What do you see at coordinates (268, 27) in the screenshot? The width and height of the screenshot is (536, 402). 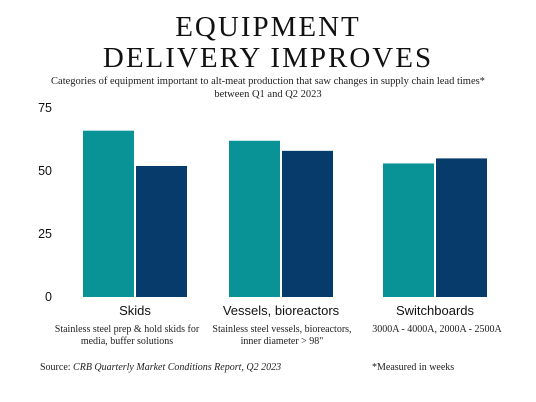 I see `title-line-1: EQUIPMENT` at bounding box center [268, 27].